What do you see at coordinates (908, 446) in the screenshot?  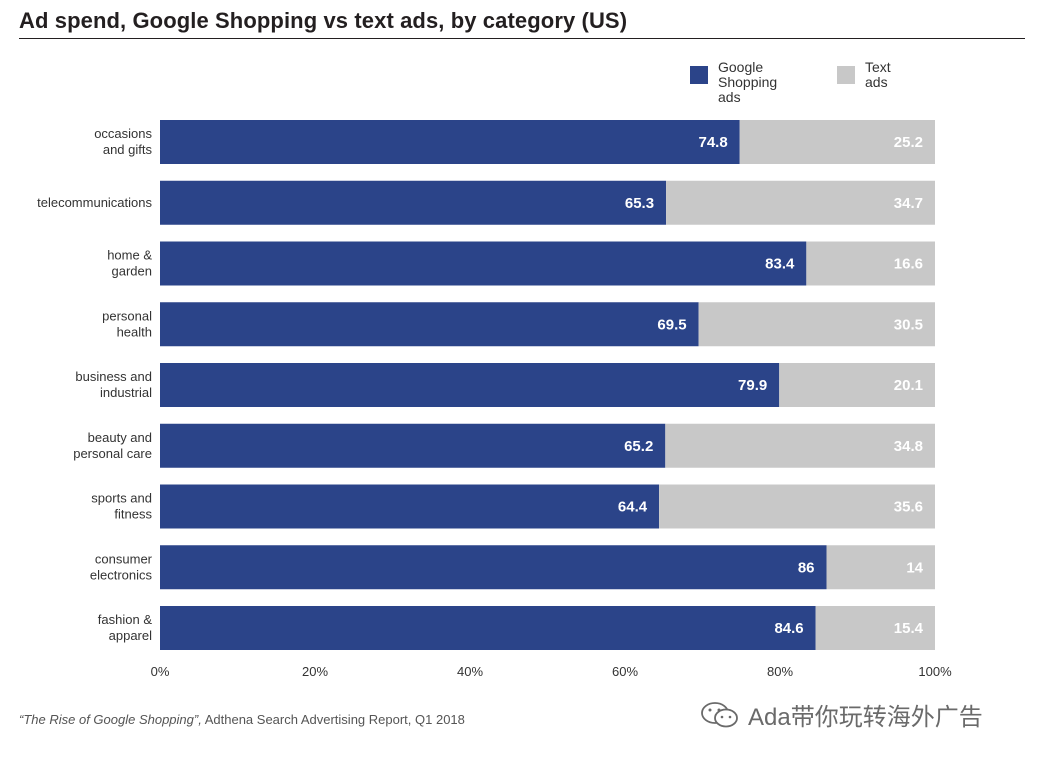 I see `value-label-text-ads-5: 34.8` at bounding box center [908, 446].